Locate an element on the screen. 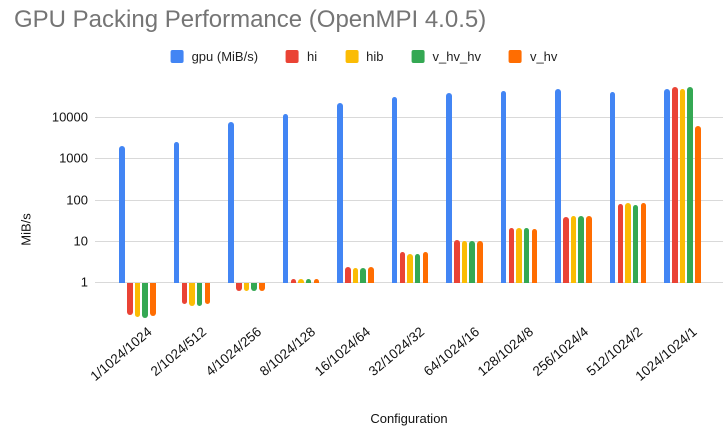  legend-item: hib is located at coordinates (364, 56).